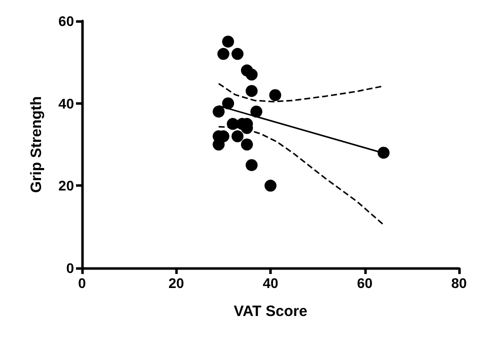 The width and height of the screenshot is (480, 340). I want to click on y-tick-label: 20, so click(66, 186).